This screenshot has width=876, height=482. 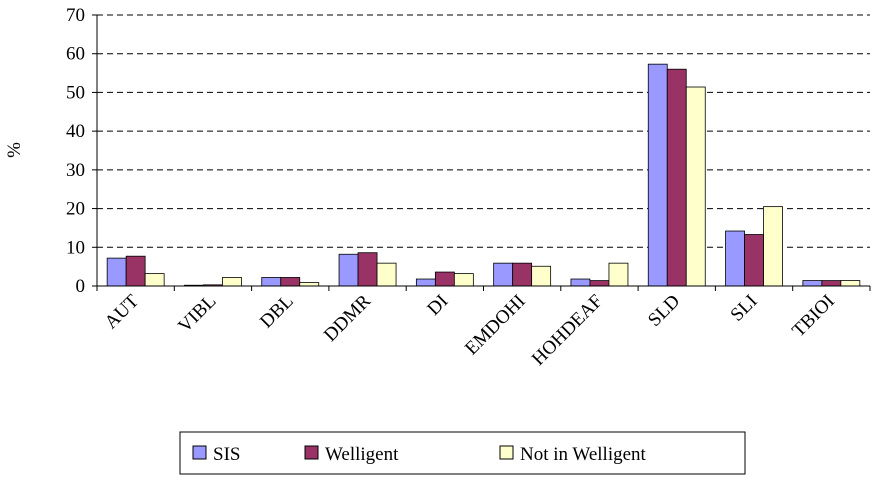 What do you see at coordinates (437, 305) in the screenshot?
I see `x-tick-label: DI` at bounding box center [437, 305].